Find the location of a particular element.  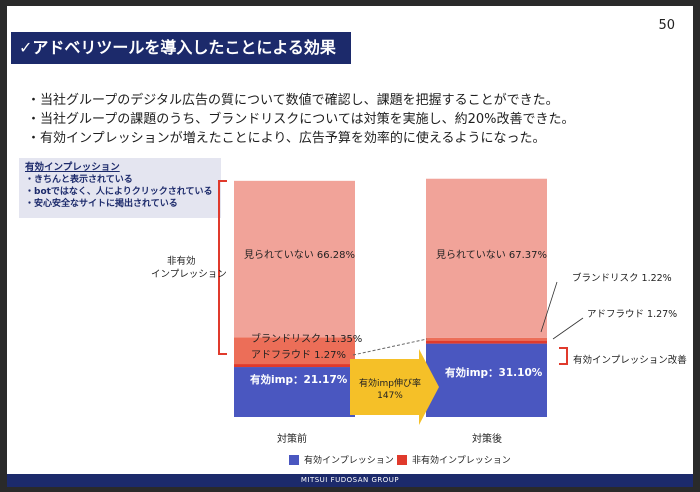

callout-line-ad-fraud is located at coordinates (568, 328).